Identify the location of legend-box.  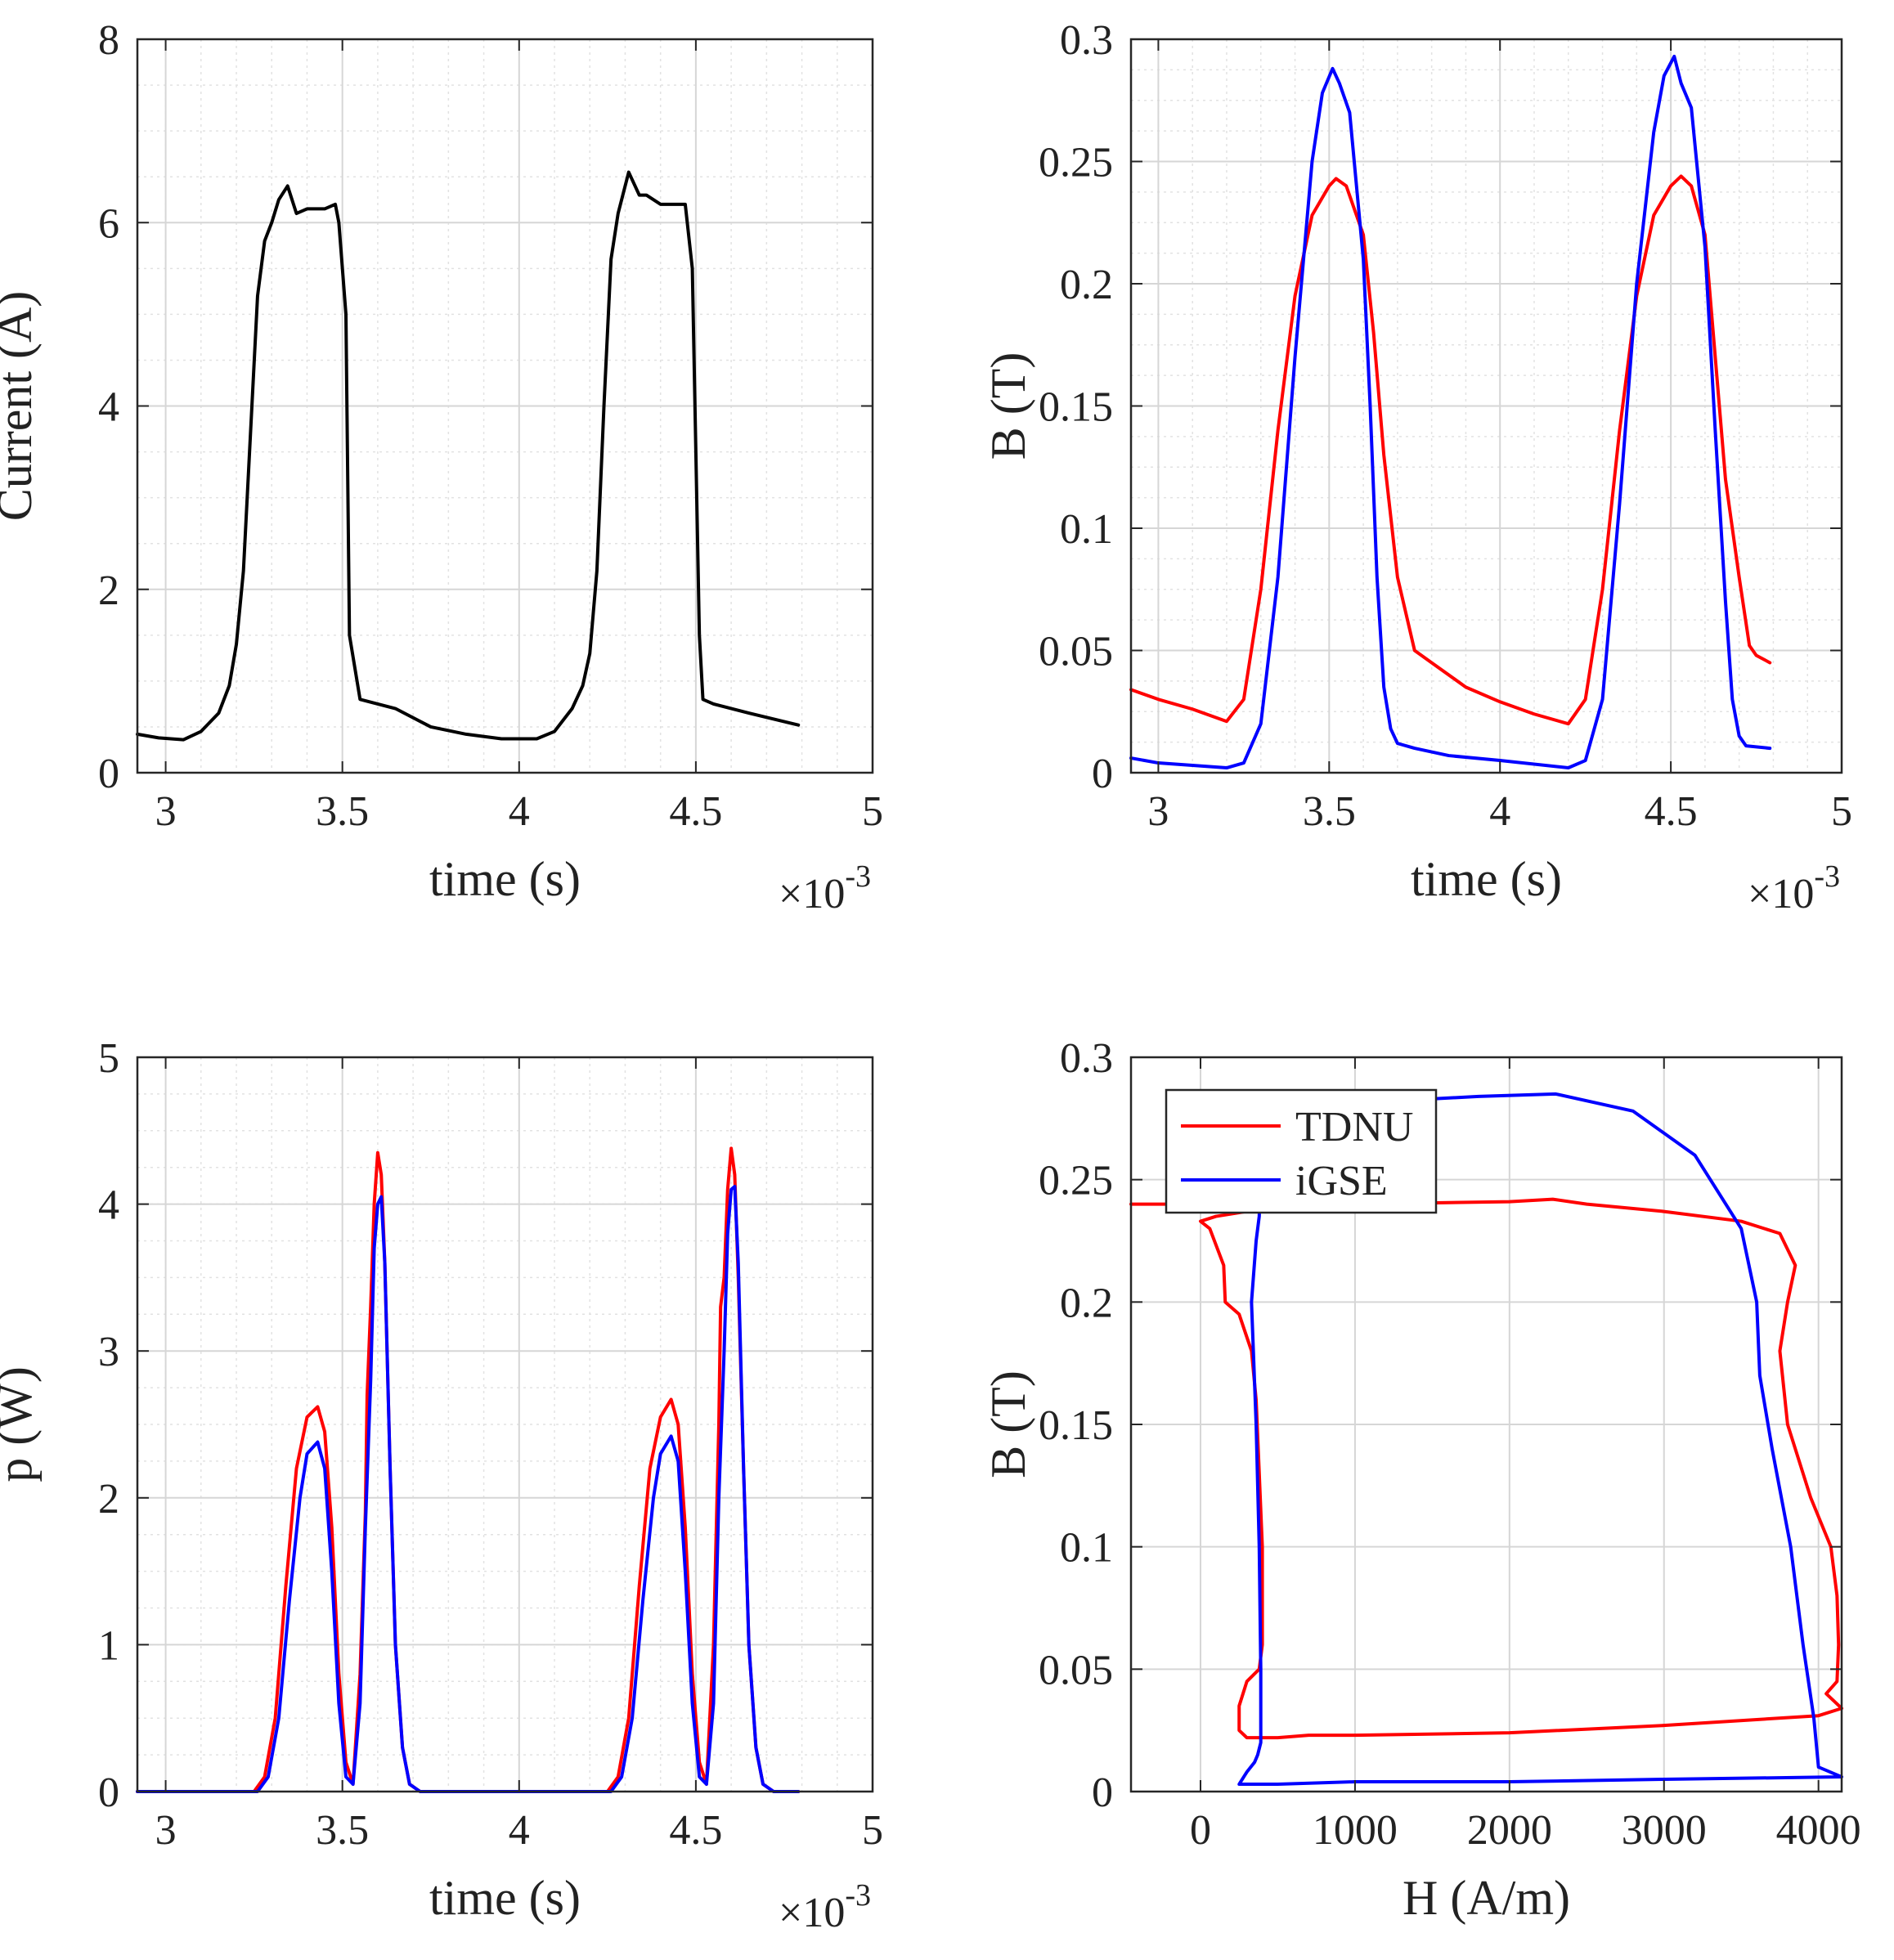
(1302, 1151).